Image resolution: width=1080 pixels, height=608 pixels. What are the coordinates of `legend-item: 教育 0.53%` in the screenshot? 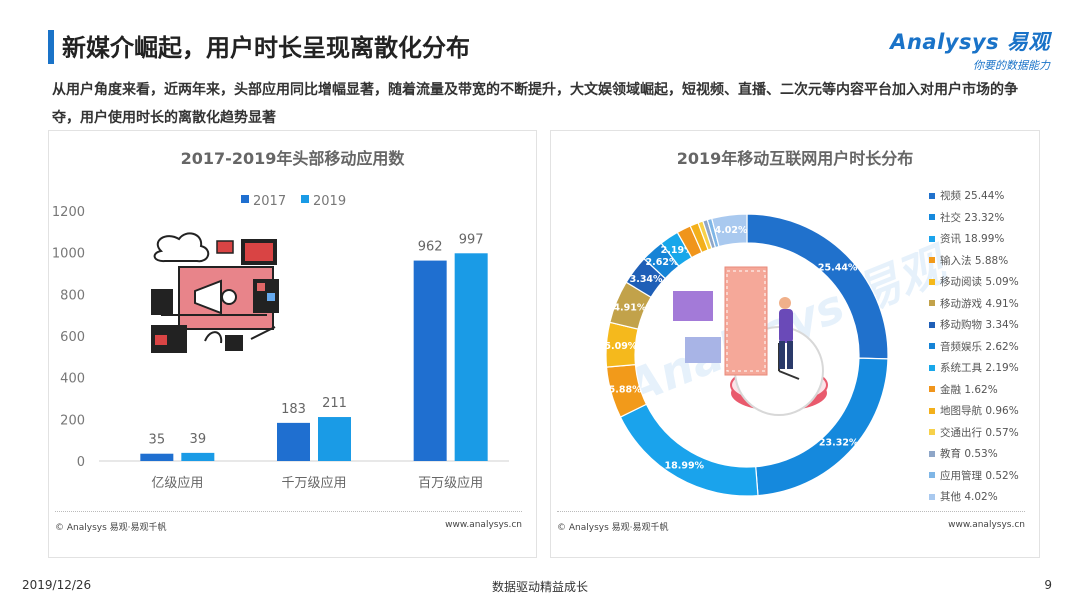 It's located at (974, 454).